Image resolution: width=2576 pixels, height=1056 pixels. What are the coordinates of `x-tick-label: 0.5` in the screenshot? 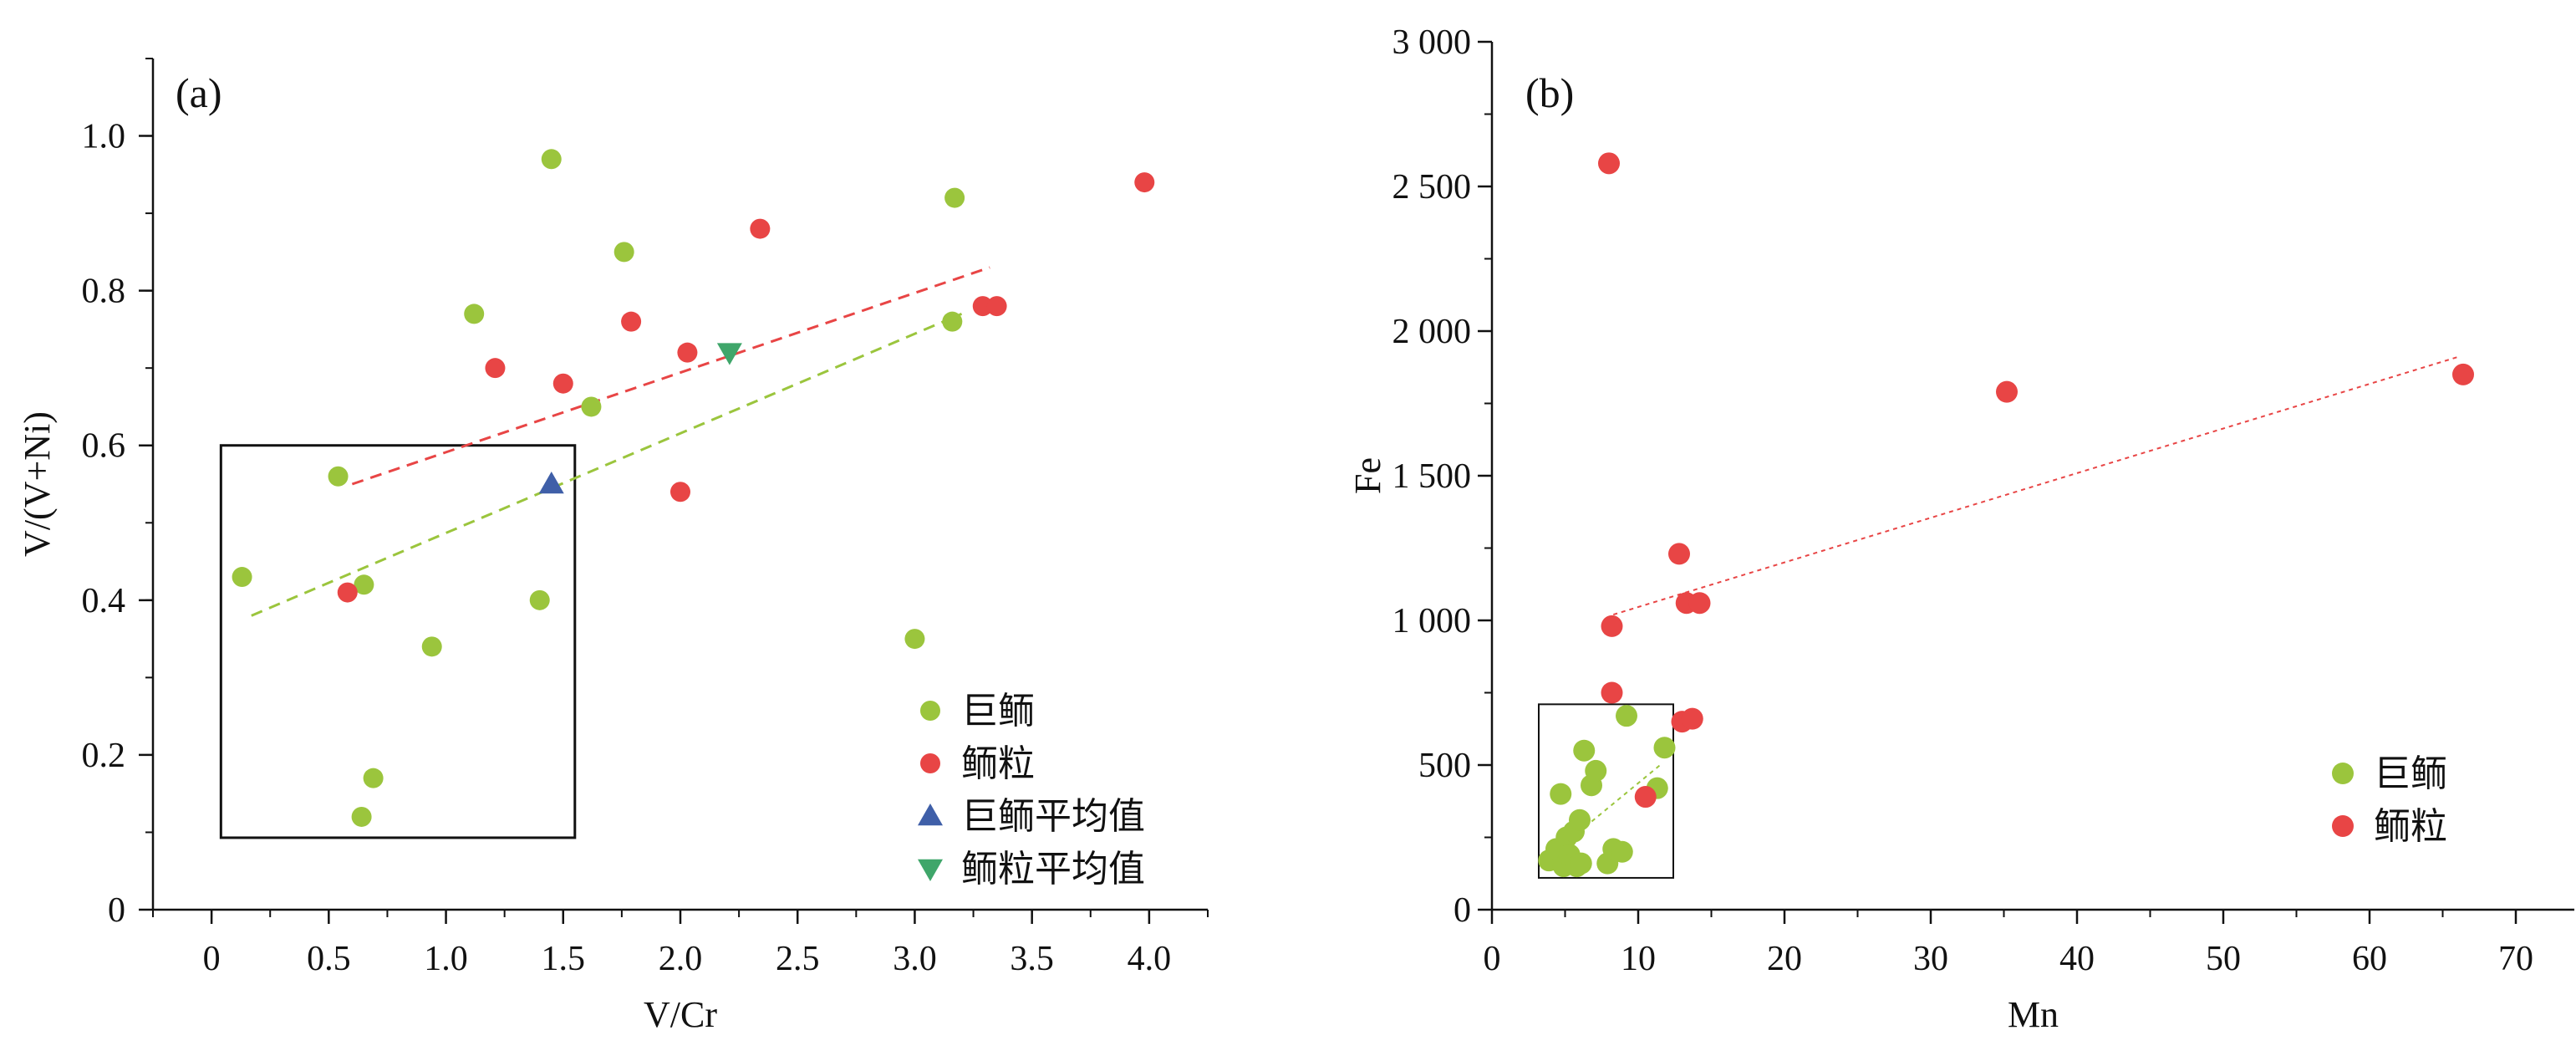 It's located at (329, 959).